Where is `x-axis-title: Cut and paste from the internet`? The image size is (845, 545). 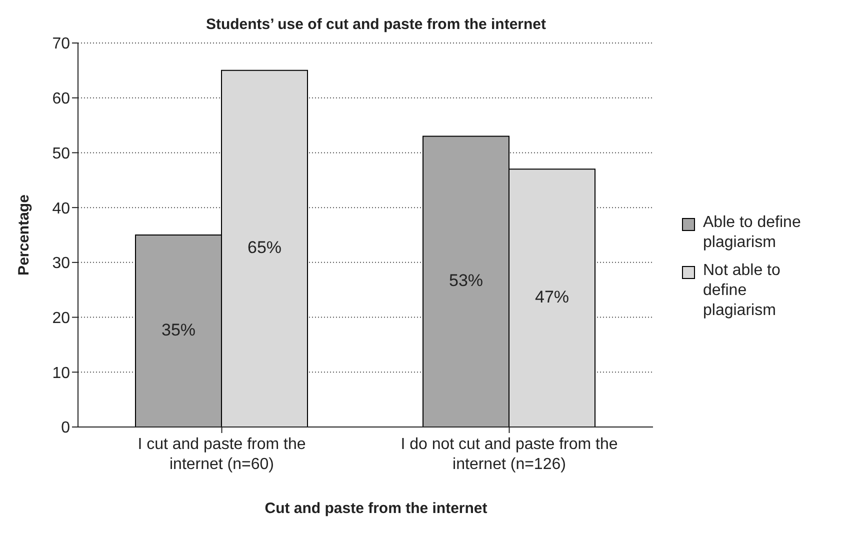 x-axis-title: Cut and paste from the internet is located at coordinates (376, 508).